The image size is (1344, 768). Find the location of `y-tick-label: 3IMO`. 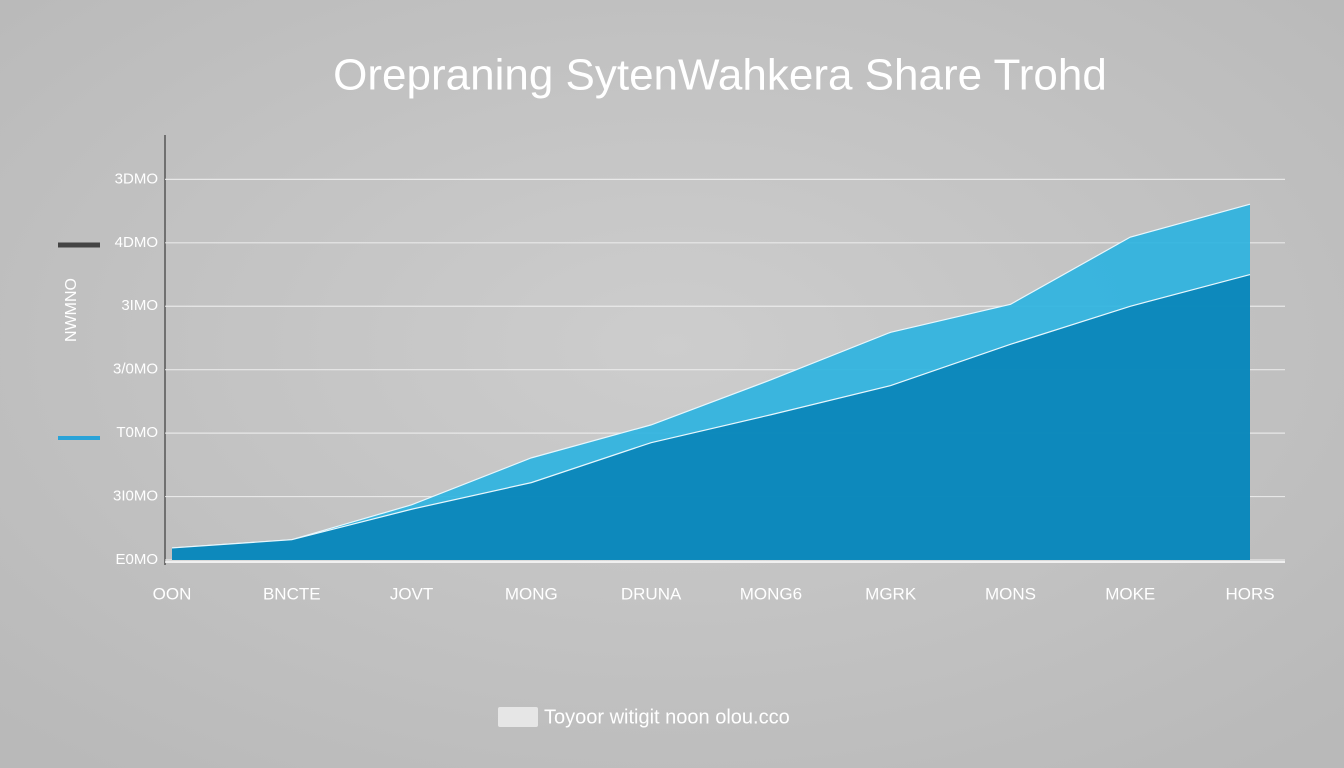

y-tick-label: 3IMO is located at coordinates (139, 305).